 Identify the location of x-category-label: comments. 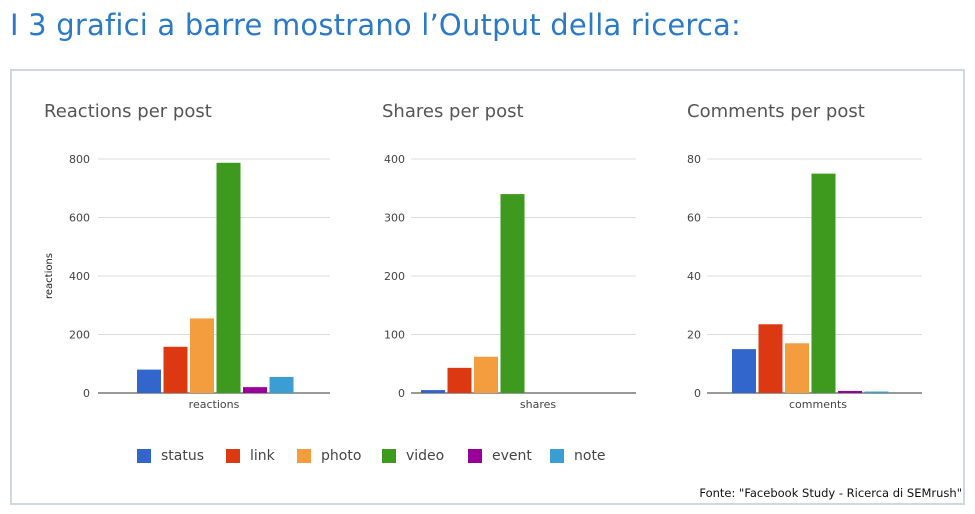
(818, 404).